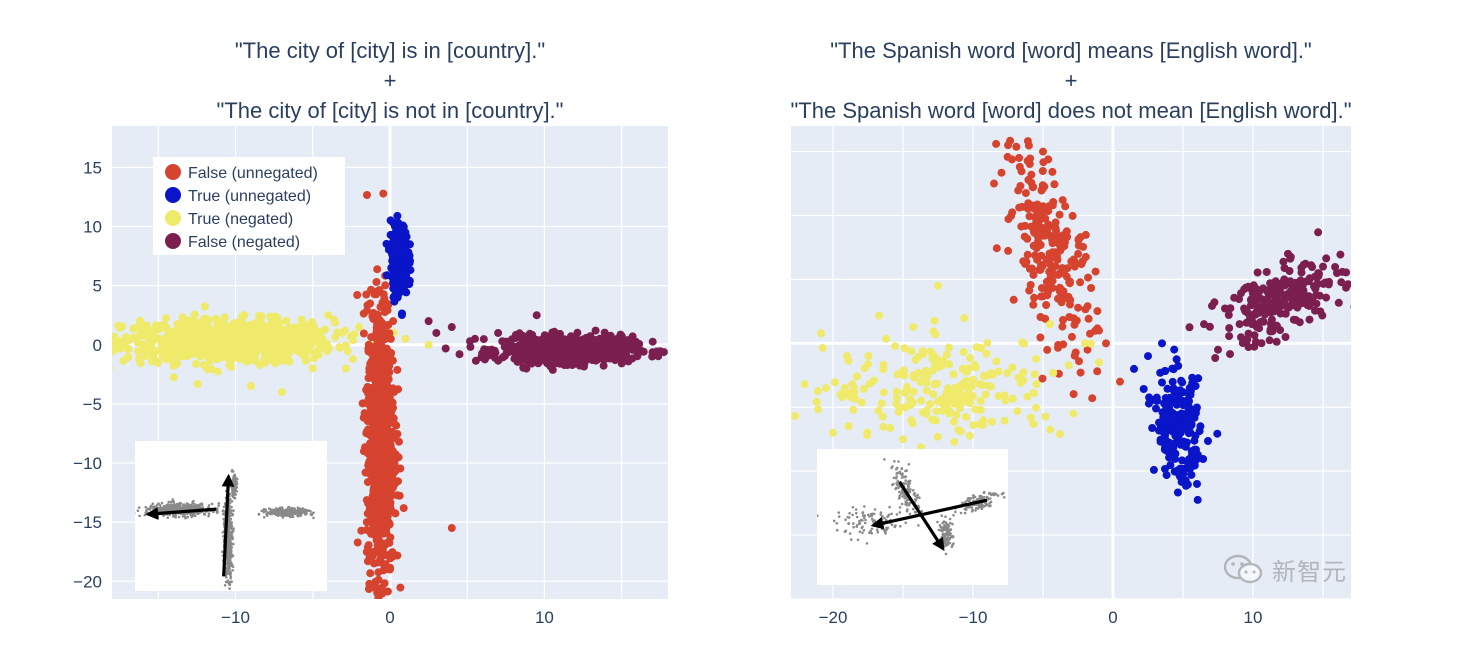 This screenshot has width=1478, height=662. Describe the element at coordinates (173, 195) in the screenshot. I see `legend-marker` at that location.